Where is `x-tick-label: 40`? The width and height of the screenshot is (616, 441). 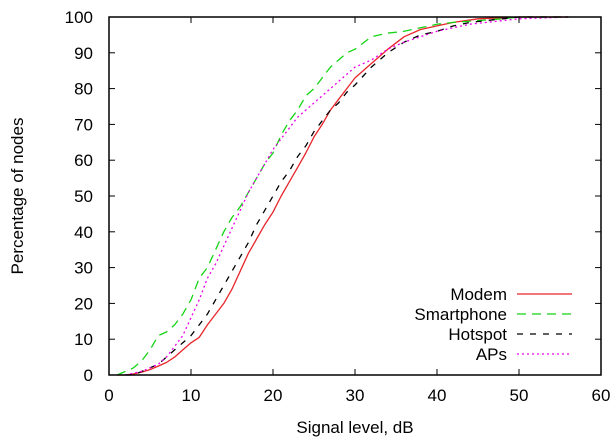 x-tick-label: 40 is located at coordinates (437, 395).